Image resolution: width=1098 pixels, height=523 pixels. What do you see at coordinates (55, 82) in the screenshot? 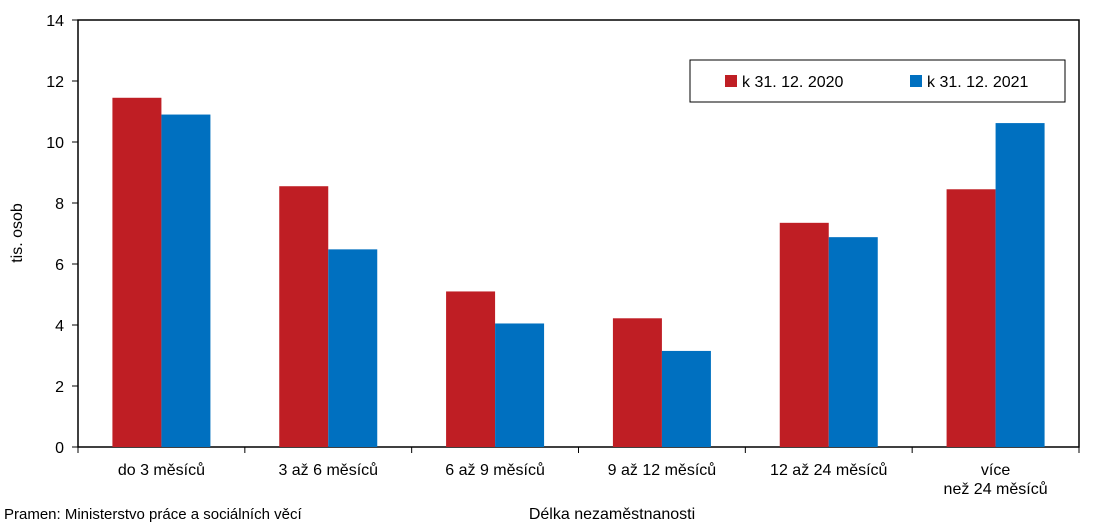
I see `y-tick-label: 12` at bounding box center [55, 82].